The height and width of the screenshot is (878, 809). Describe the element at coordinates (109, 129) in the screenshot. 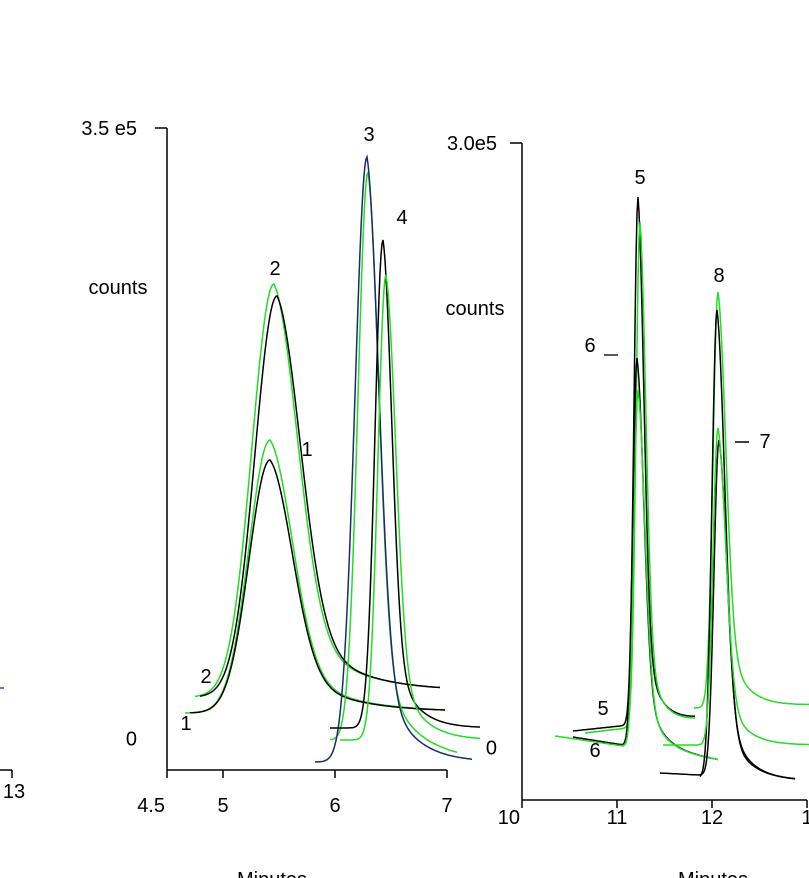

I see `y-tick-label: 3.5 e5` at that location.